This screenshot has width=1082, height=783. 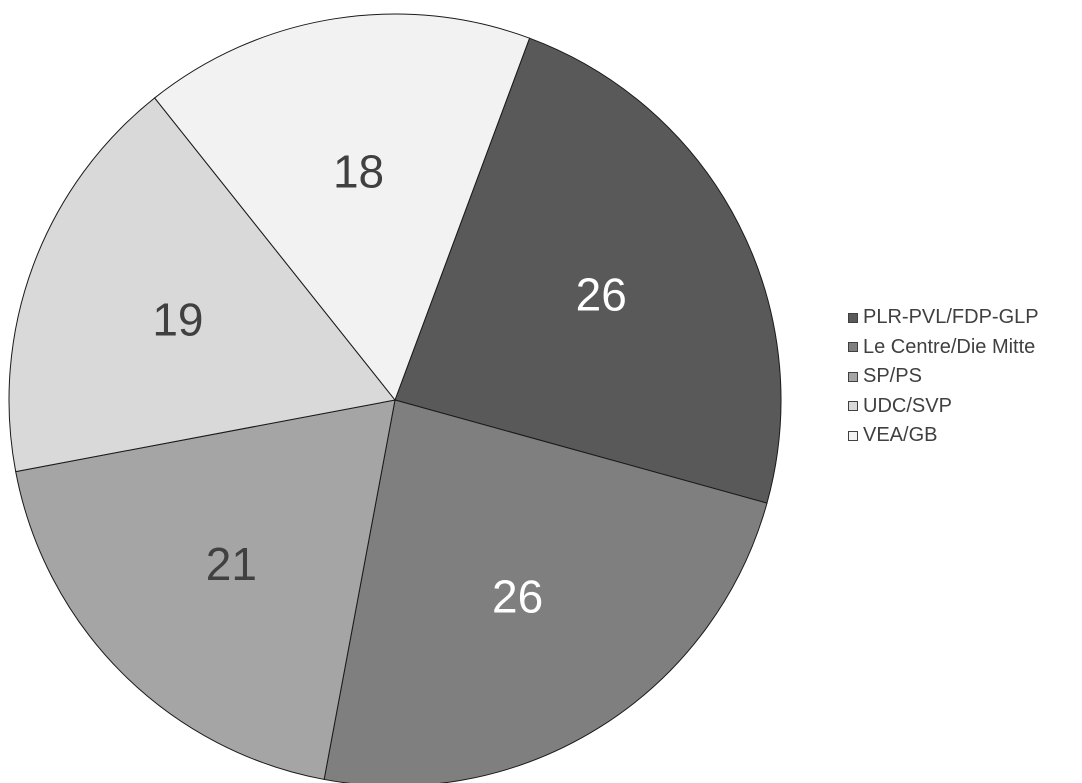 What do you see at coordinates (943, 436) in the screenshot?
I see `legend-item-4: VEA/GB` at bounding box center [943, 436].